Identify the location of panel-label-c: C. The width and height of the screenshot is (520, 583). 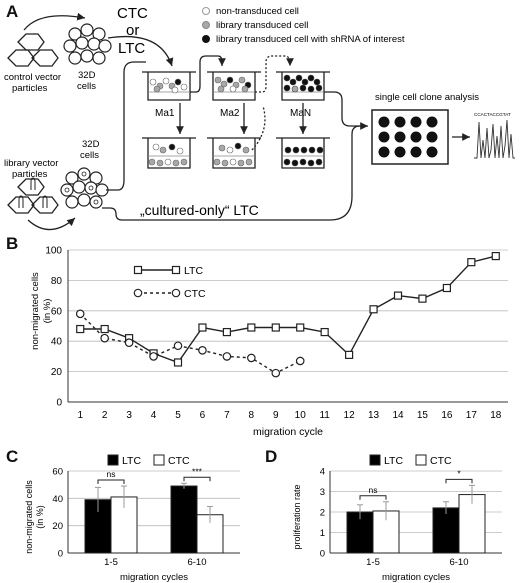
(12, 456).